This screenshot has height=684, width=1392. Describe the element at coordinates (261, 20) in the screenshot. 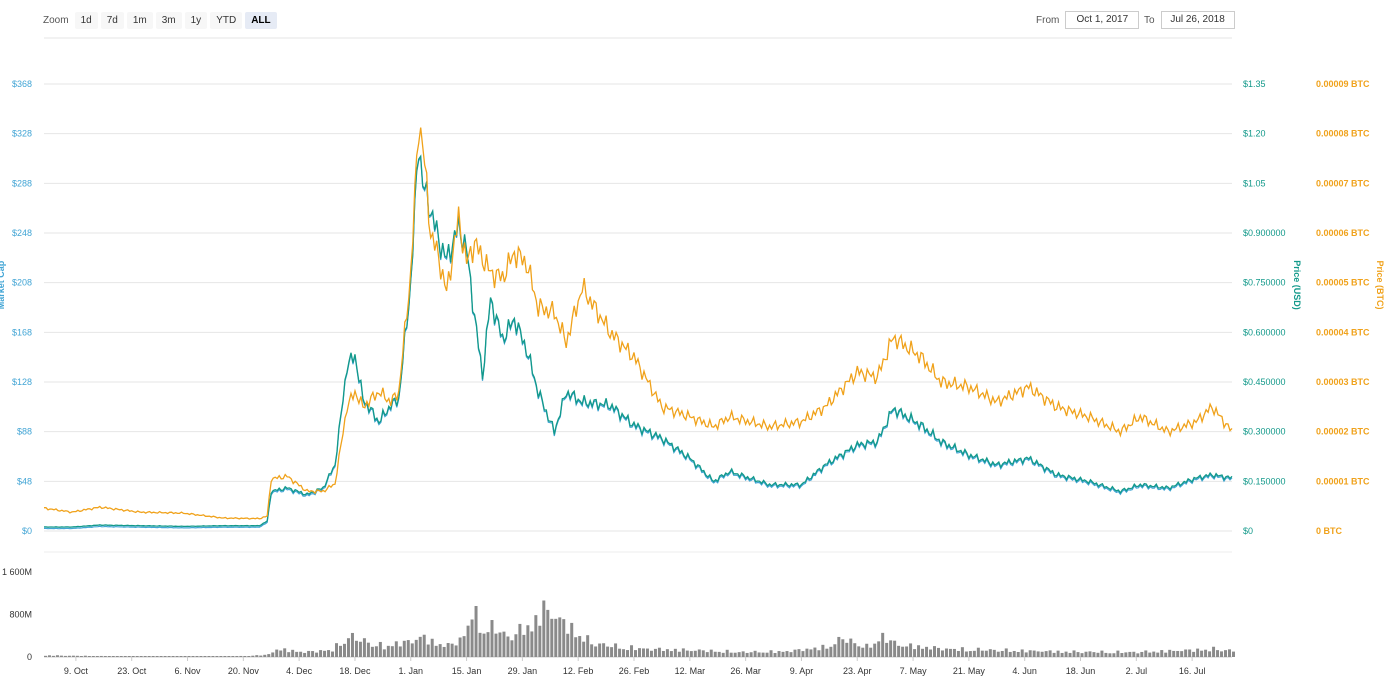

I see `zoom-all-button: ALL` at that location.